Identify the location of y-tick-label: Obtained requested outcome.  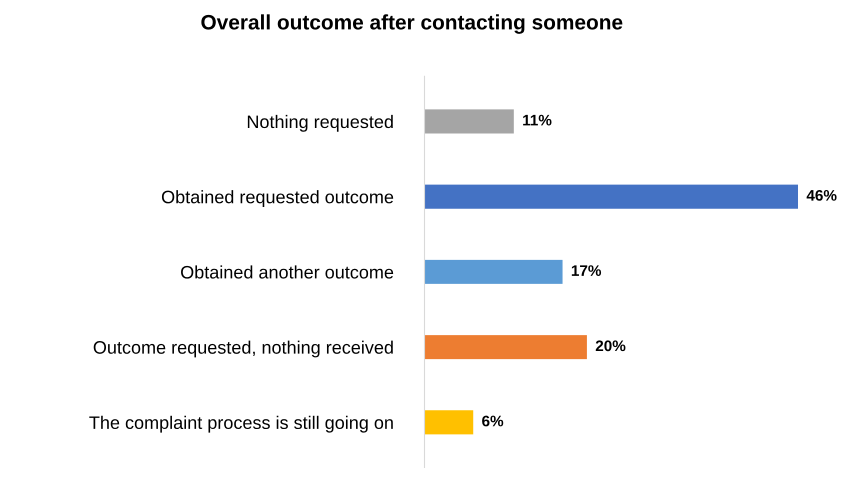
(278, 198).